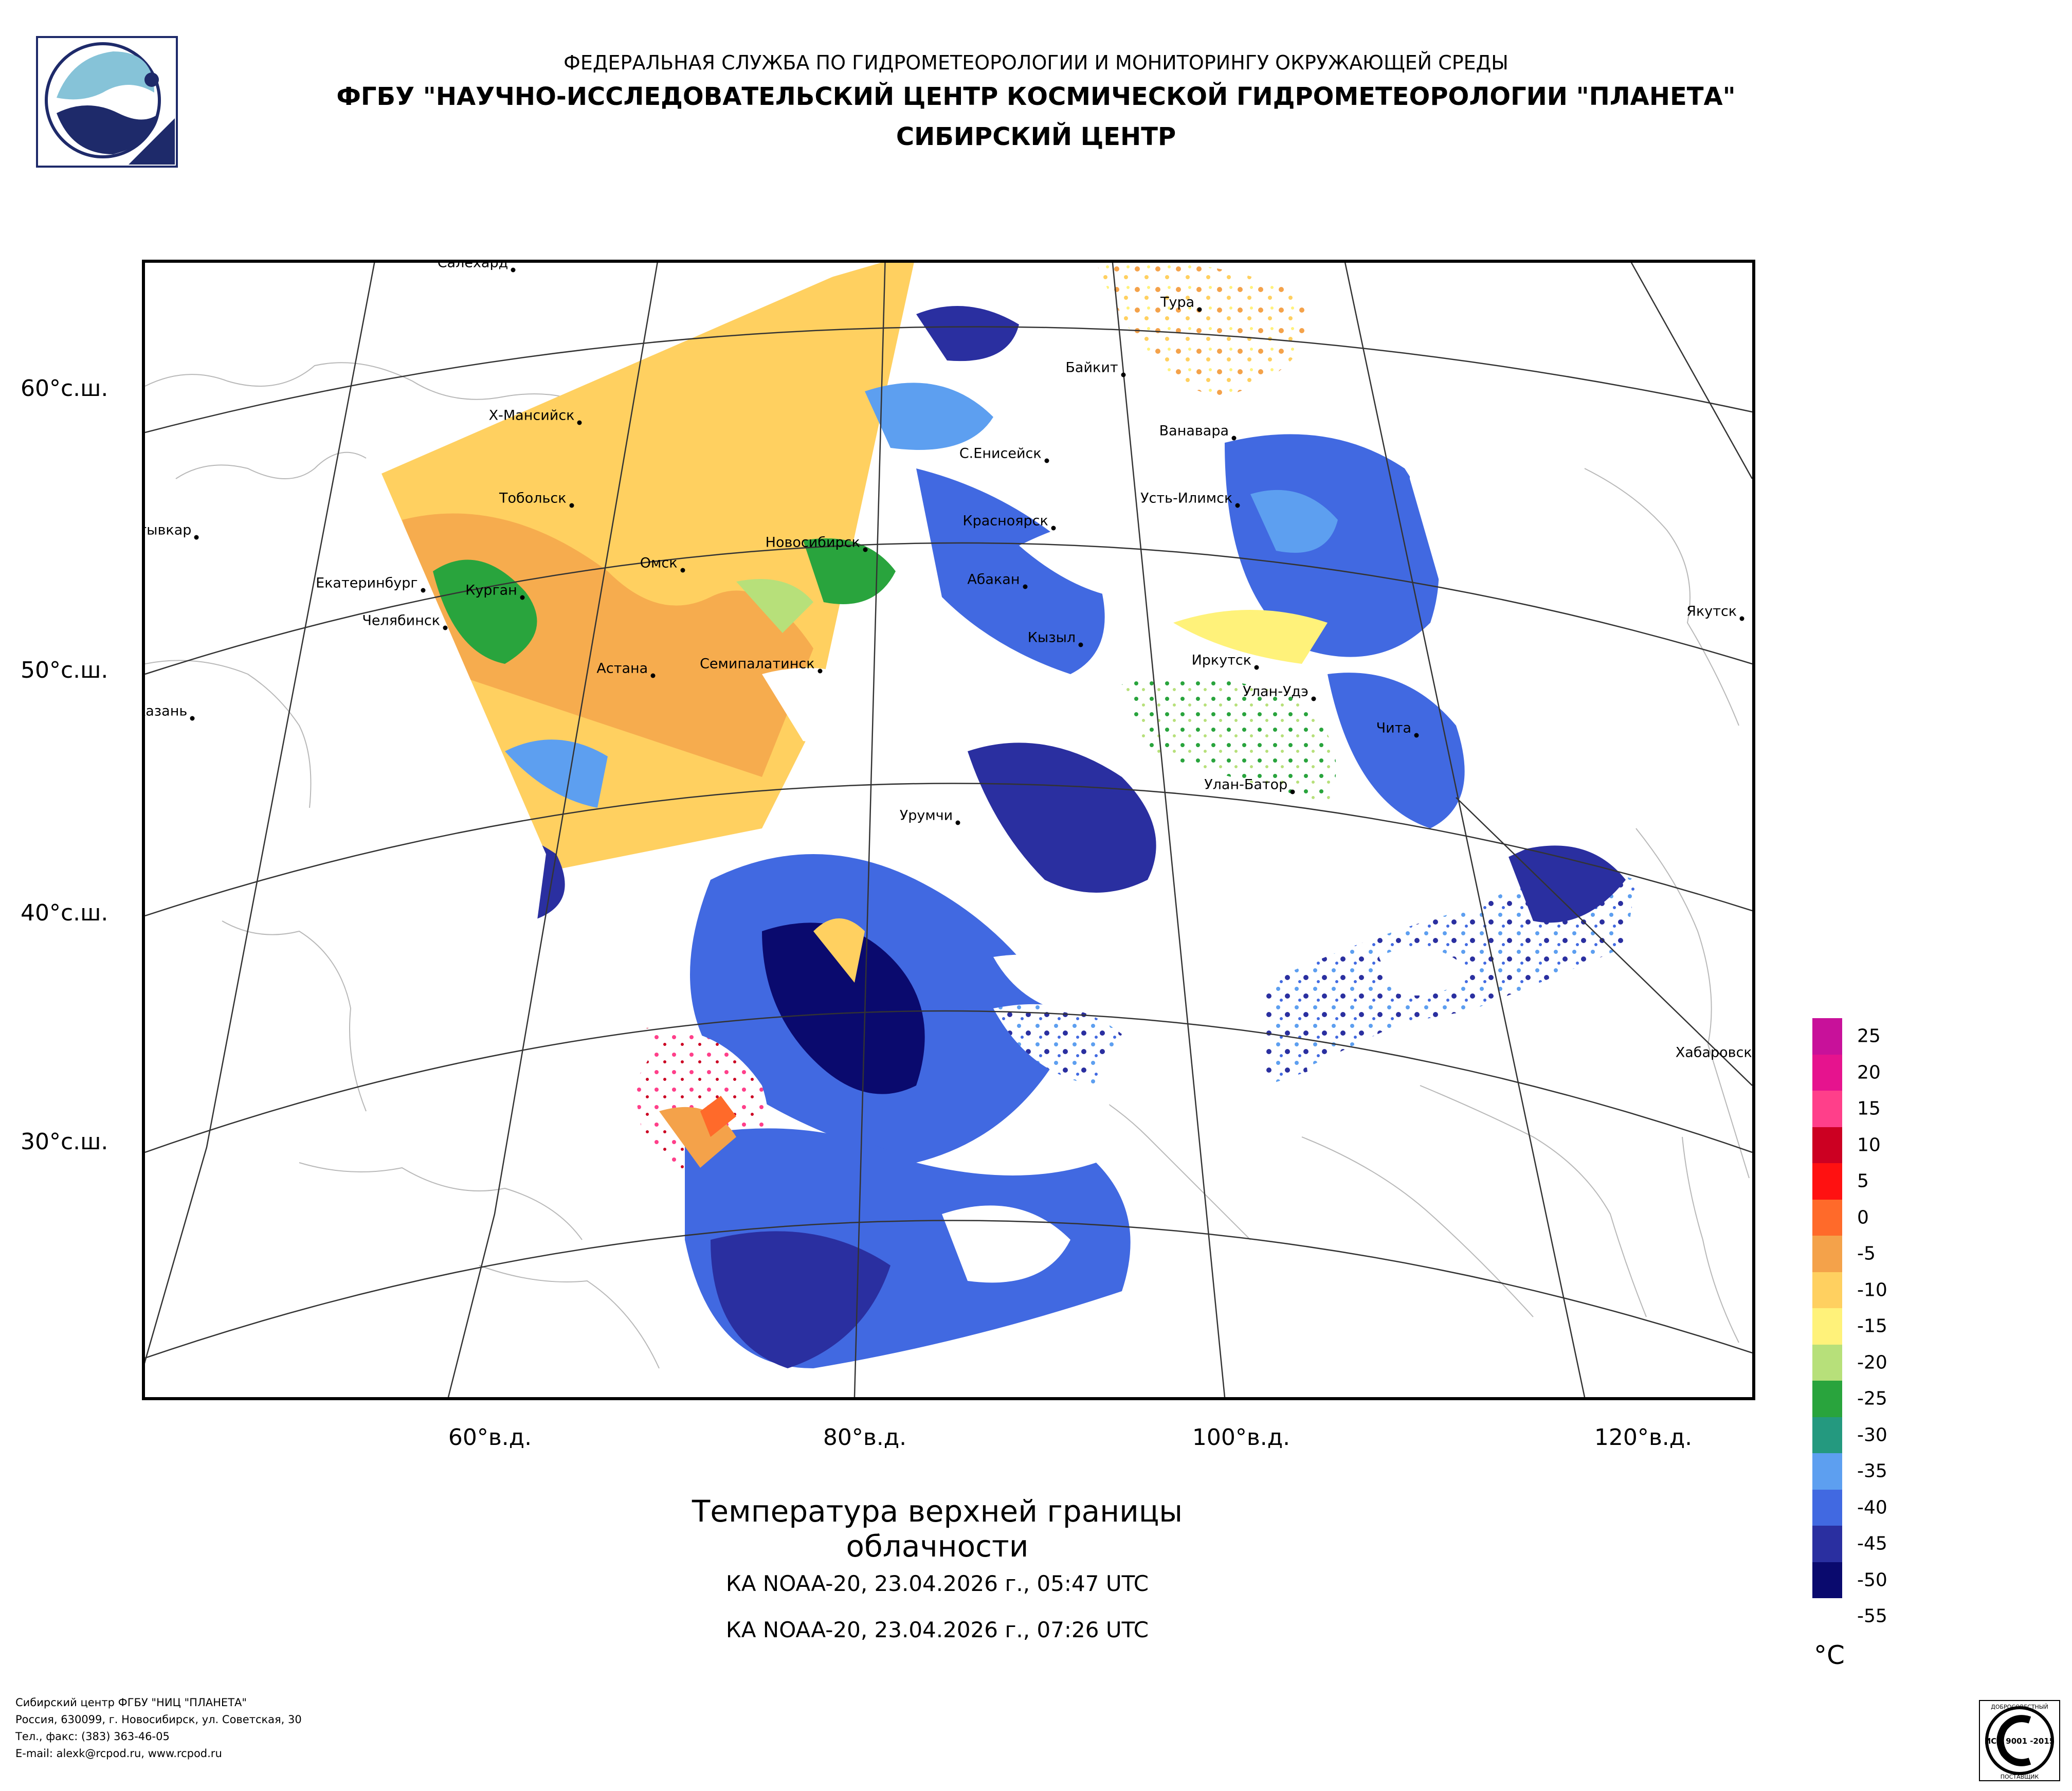  What do you see at coordinates (1872, 1326) in the screenshot?
I see `legend-tick-label: -15` at bounding box center [1872, 1326].